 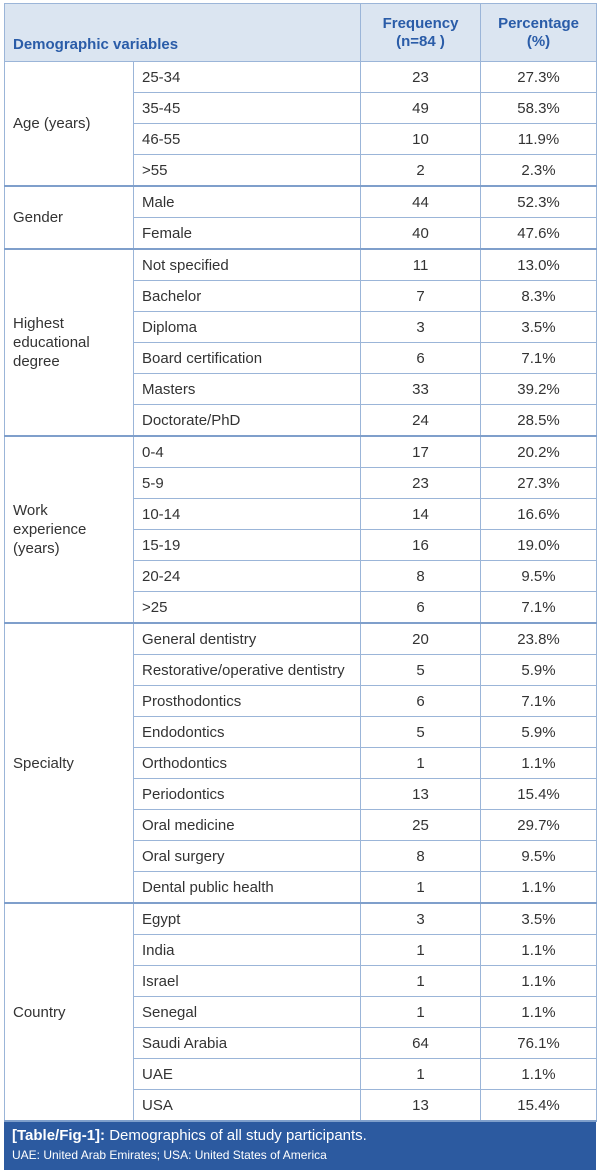 What do you see at coordinates (539, 389) in the screenshot?
I see `percentage-cell: 39.2%` at bounding box center [539, 389].